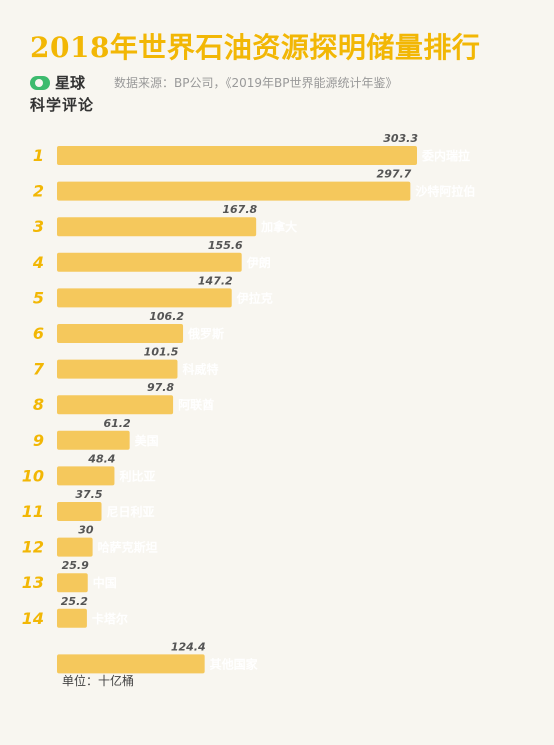 The height and width of the screenshot is (745, 554). I want to click on value-label: 101.5, so click(161, 352).